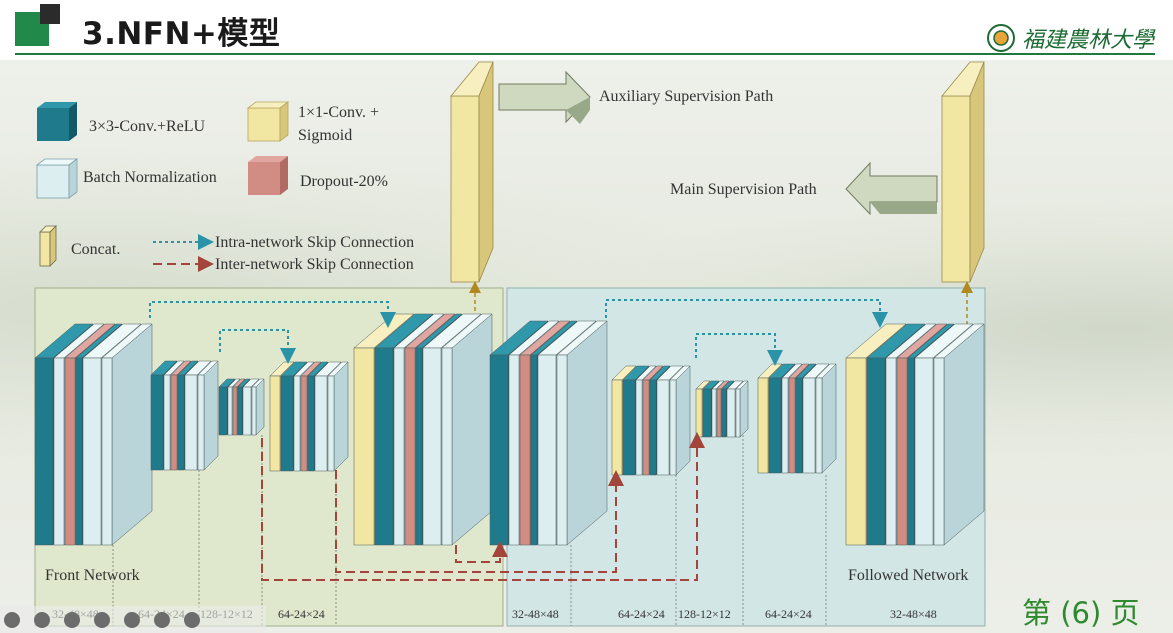 This screenshot has height=633, width=1173. What do you see at coordinates (544, 97) in the screenshot?
I see `auxiliary-path-arrow` at bounding box center [544, 97].